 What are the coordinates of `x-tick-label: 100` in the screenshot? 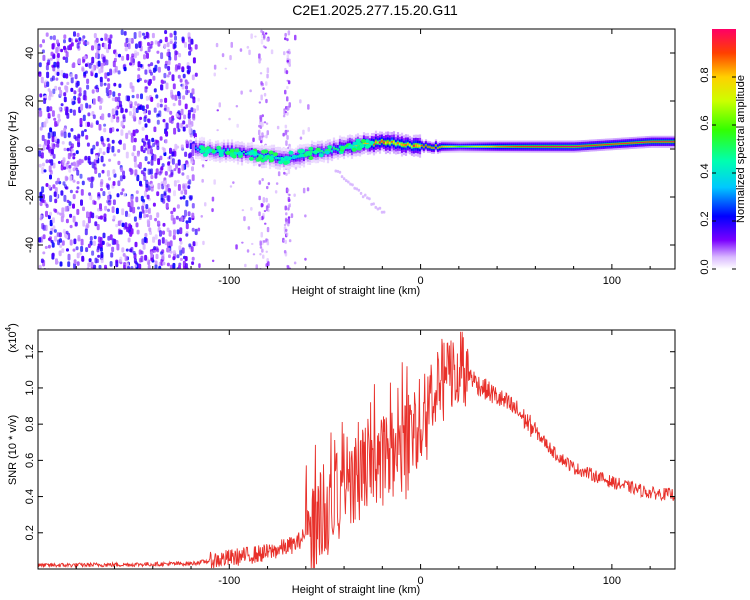 It's located at (612, 281).